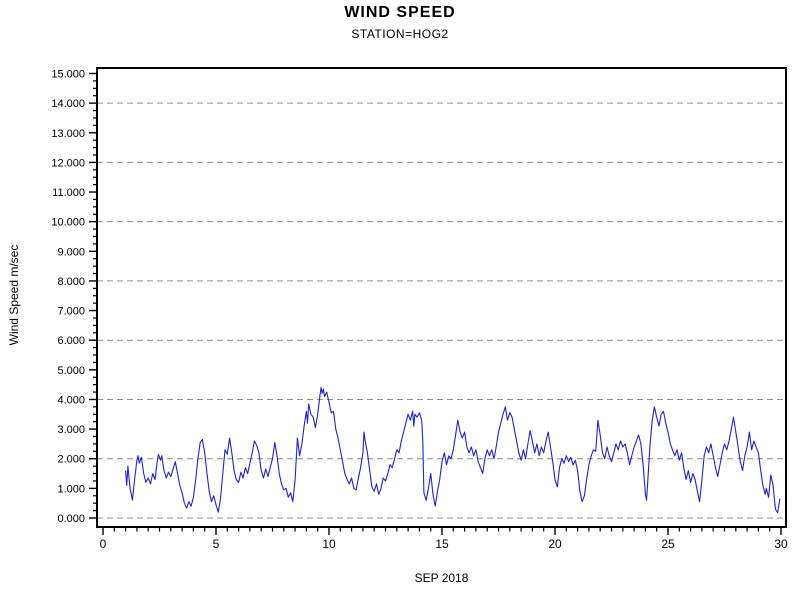 The width and height of the screenshot is (800, 600). Describe the element at coordinates (68, 193) in the screenshot. I see `y-tick-label: 11.000` at that location.